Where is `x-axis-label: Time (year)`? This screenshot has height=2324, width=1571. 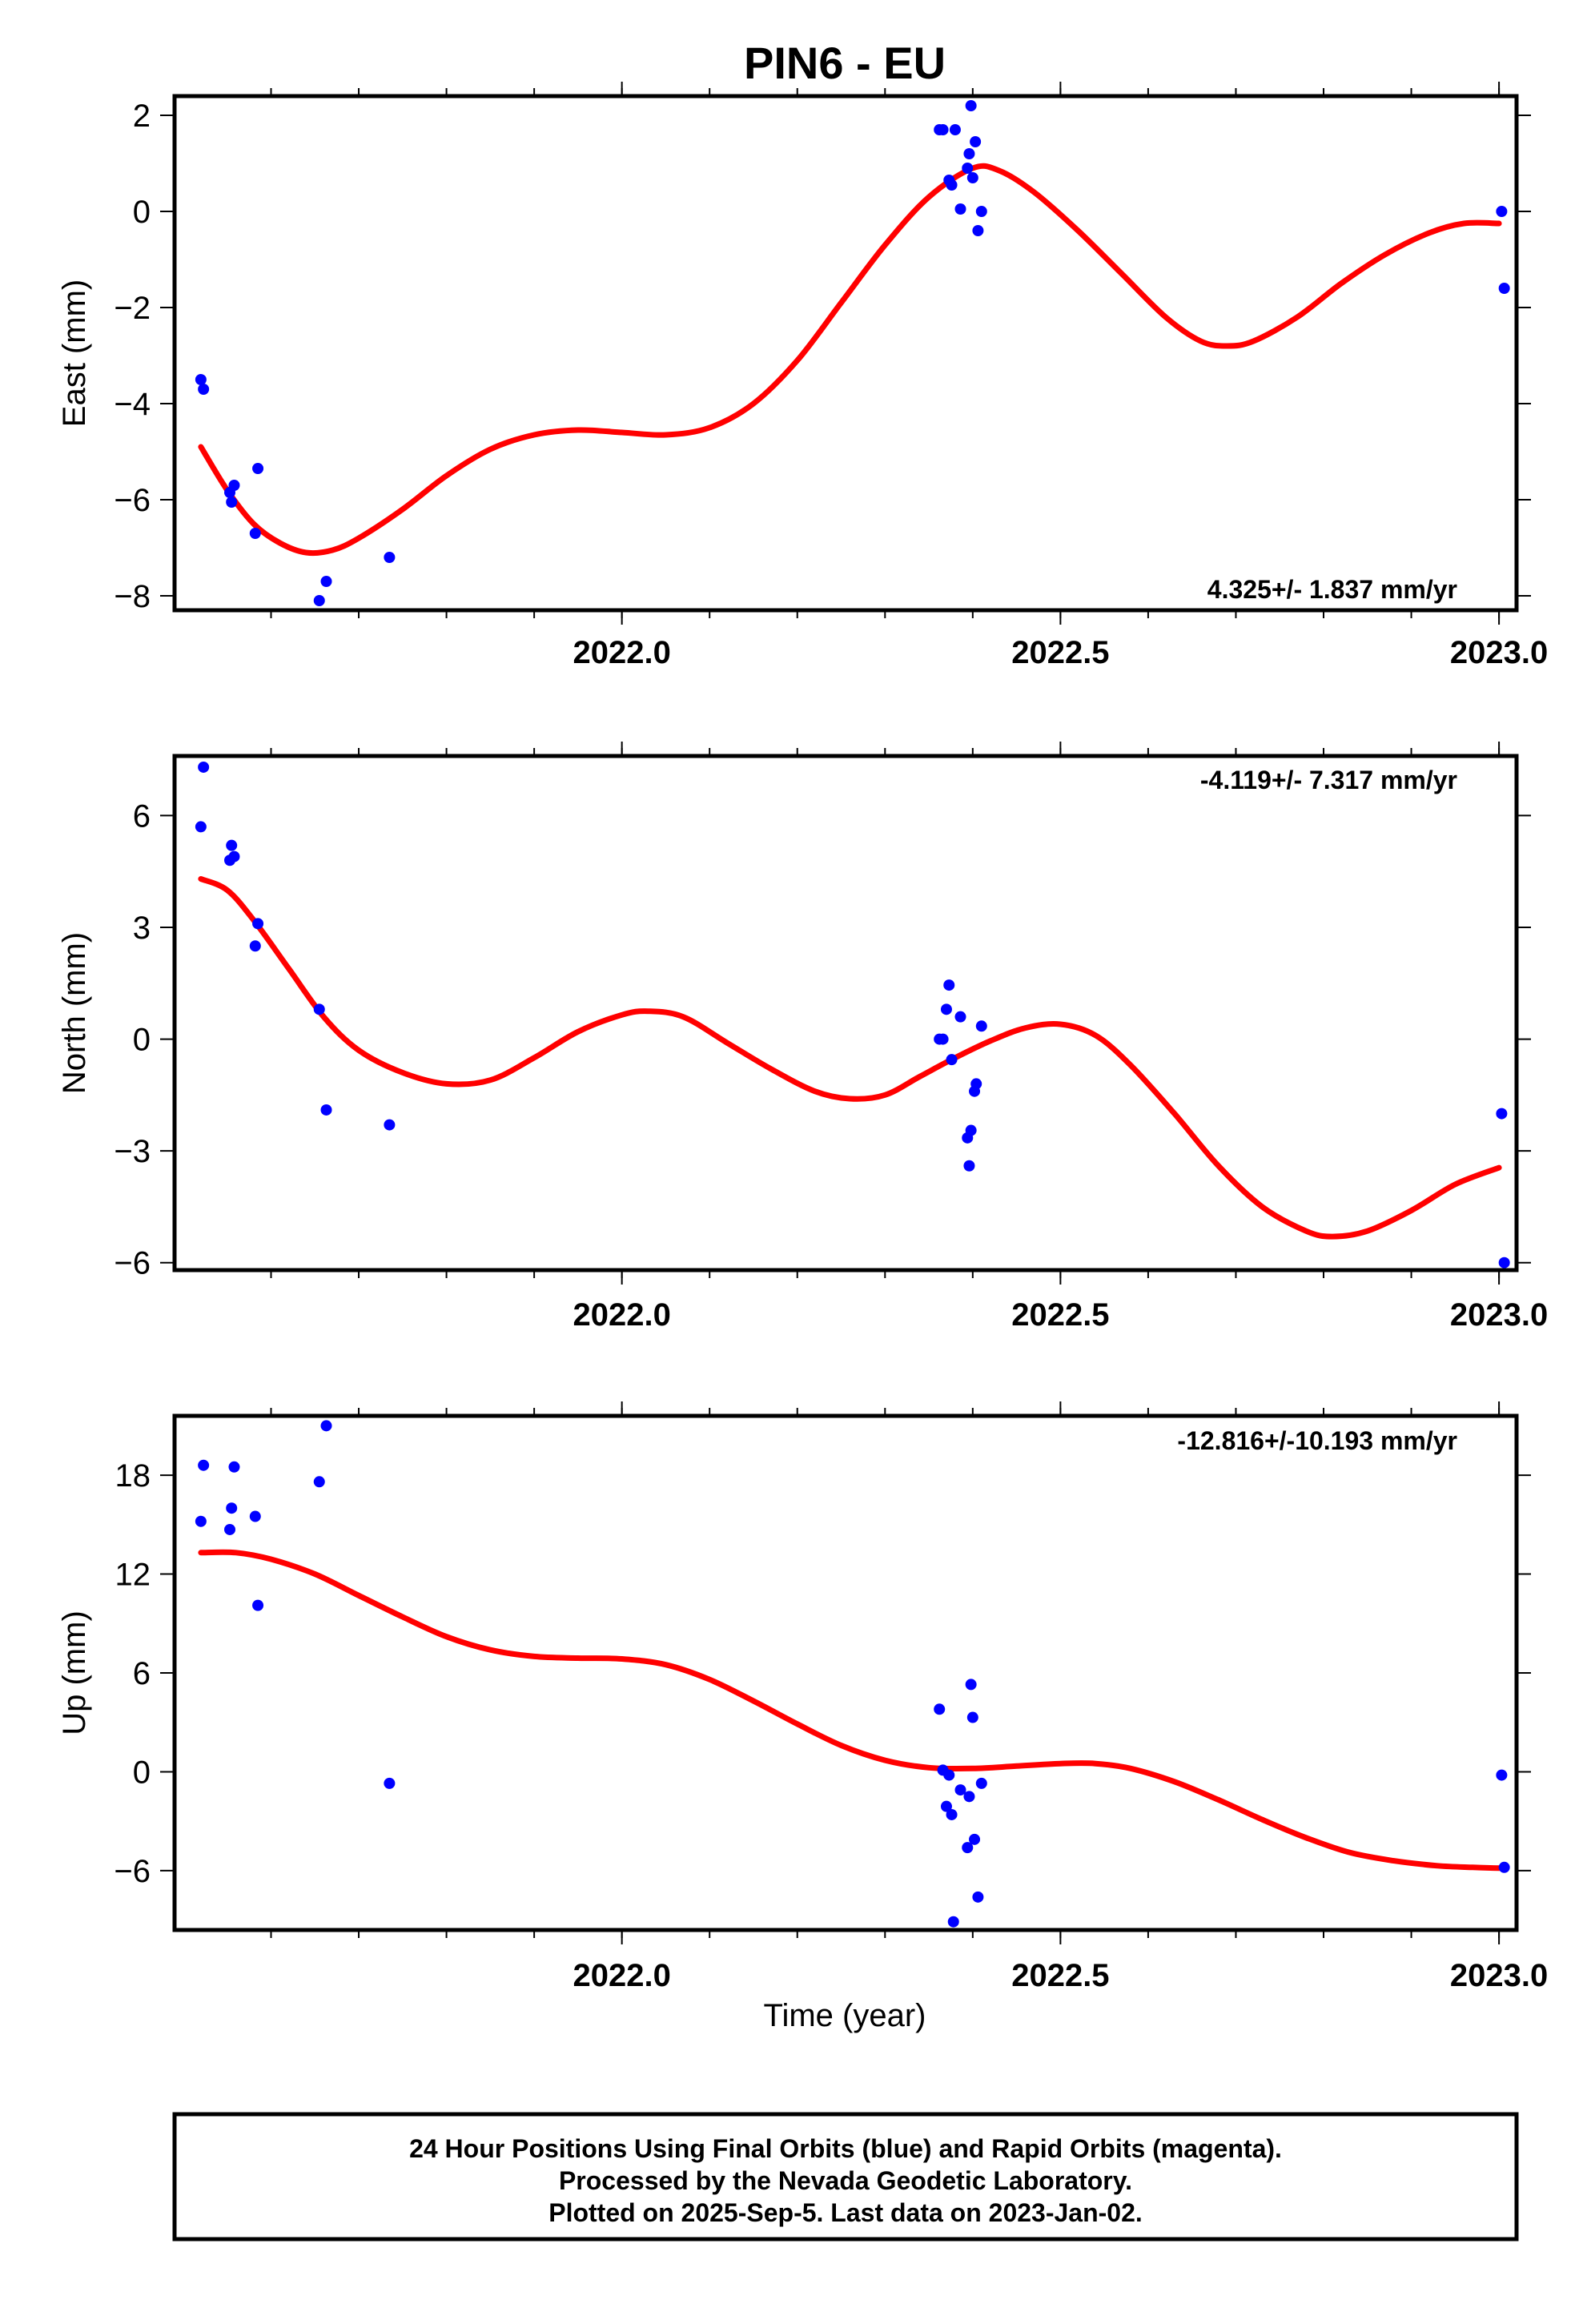 x-axis-label: Time (year) is located at coordinates (845, 2016).